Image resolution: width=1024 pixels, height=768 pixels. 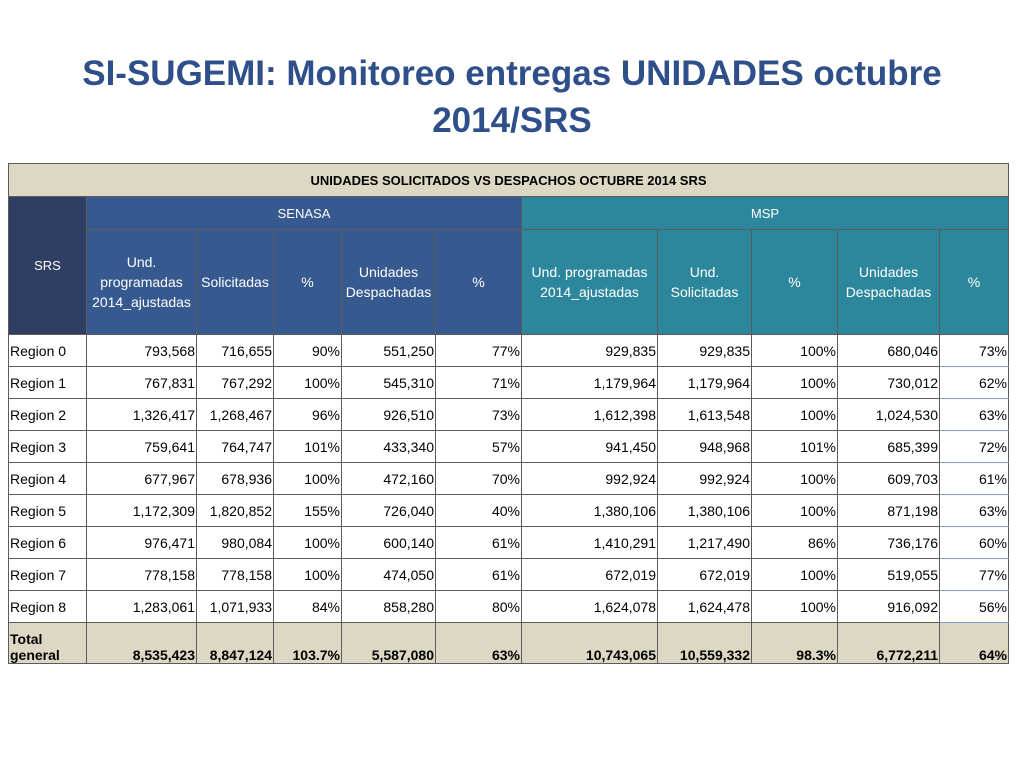 I want to click on table-cell: 472,160, so click(x=388, y=478).